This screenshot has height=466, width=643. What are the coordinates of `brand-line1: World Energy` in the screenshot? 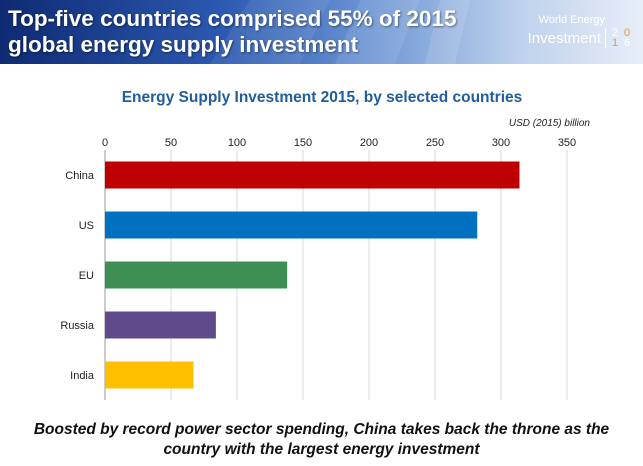 It's located at (571, 20).